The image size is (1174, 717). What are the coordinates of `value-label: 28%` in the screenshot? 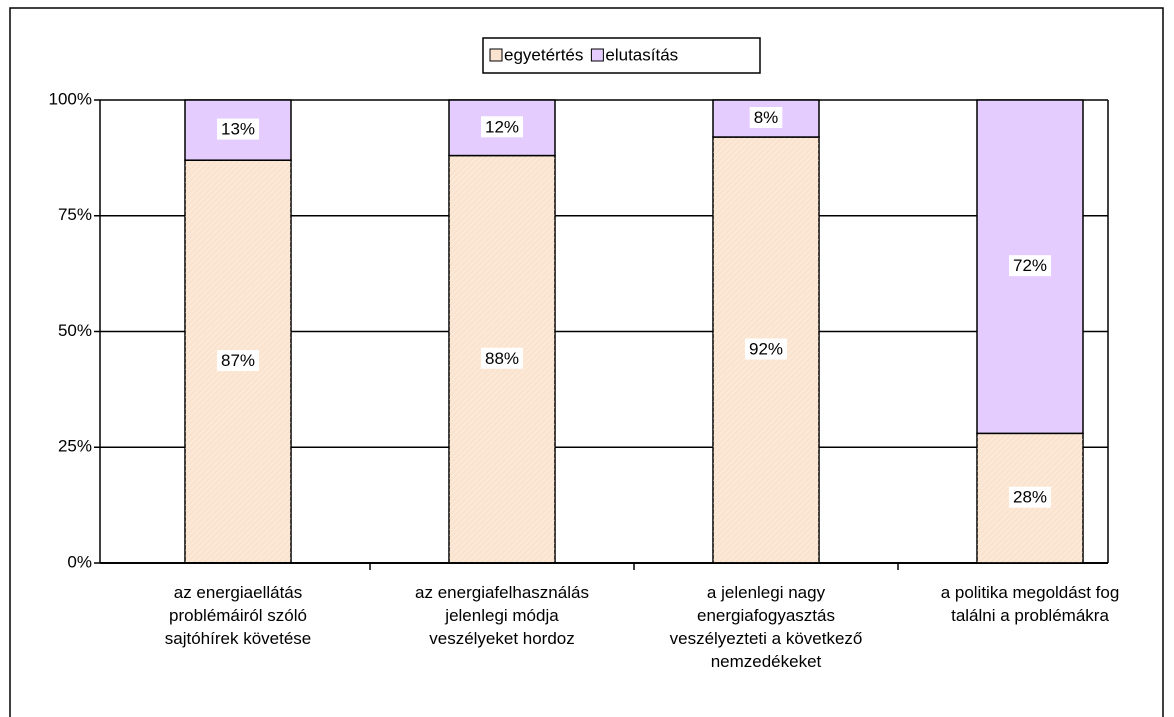 It's located at (1030, 497).